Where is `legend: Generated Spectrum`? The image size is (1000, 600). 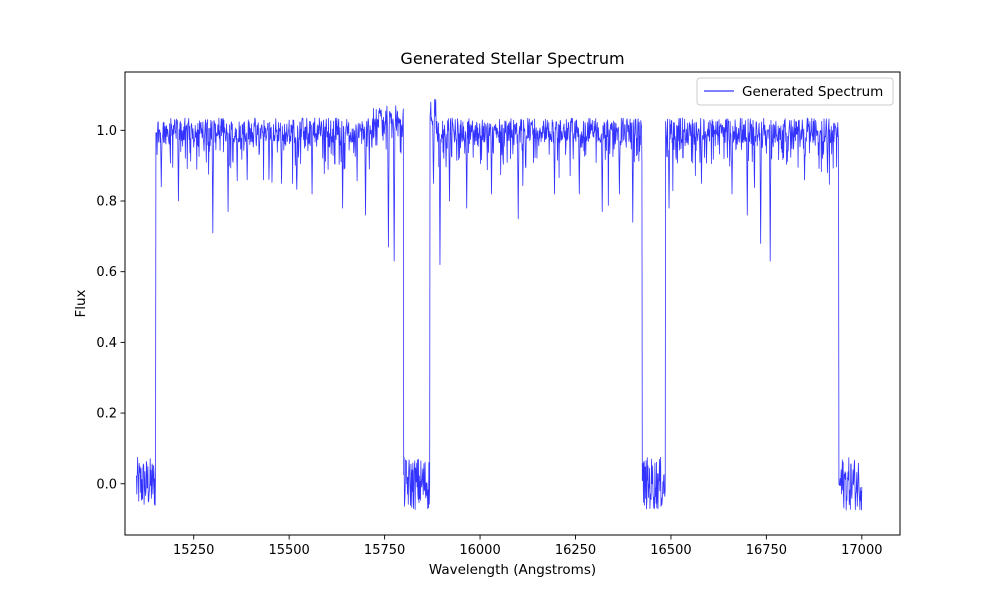
legend: Generated Spectrum is located at coordinates (795, 91).